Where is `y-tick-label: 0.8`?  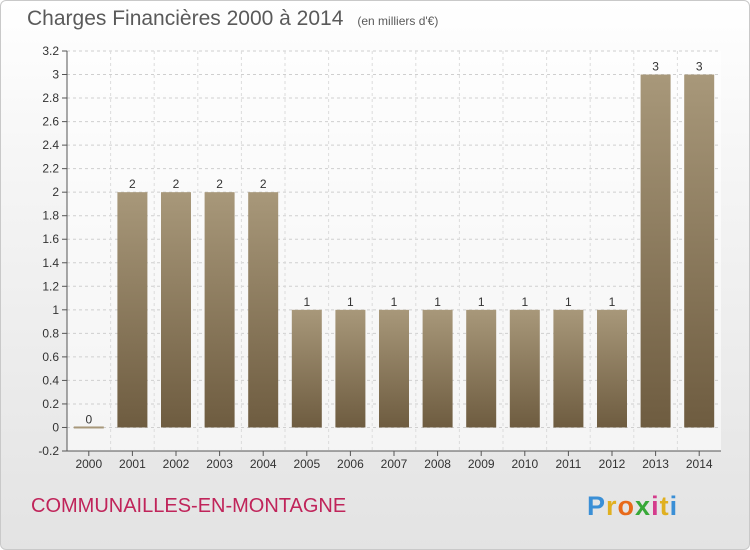
y-tick-label: 0.8 is located at coordinates (50, 333).